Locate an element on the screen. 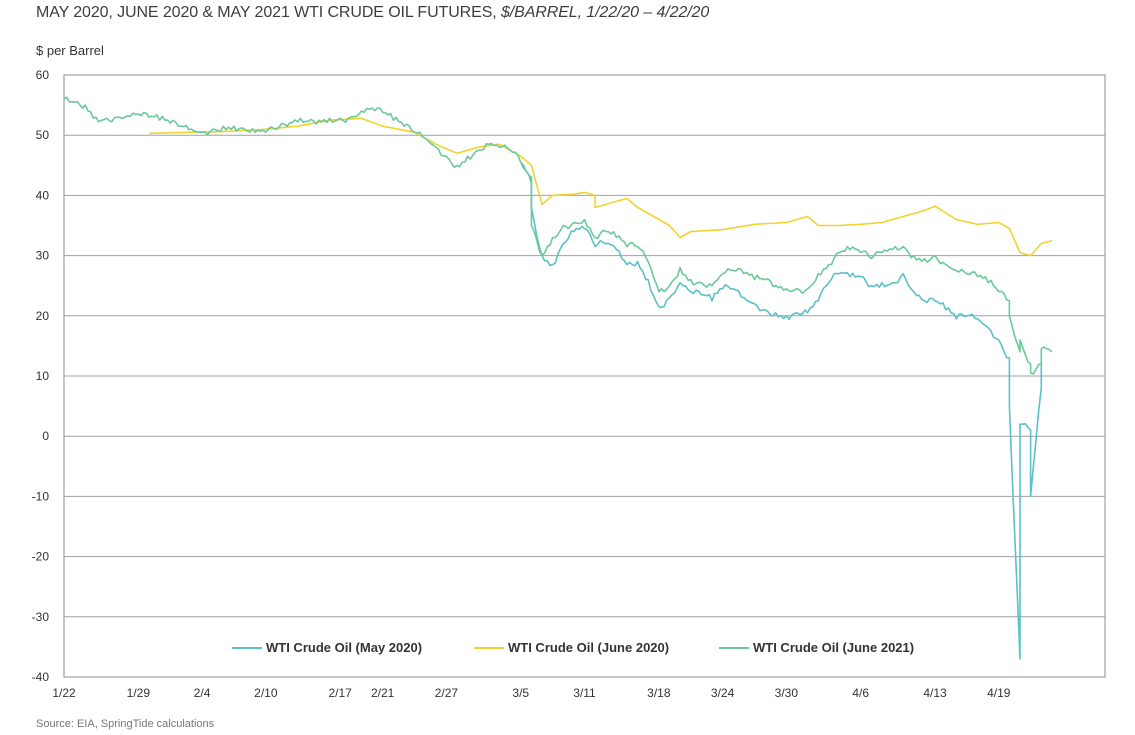 Image resolution: width=1135 pixels, height=735 pixels. x-tick-label: 2/4 is located at coordinates (202, 693).